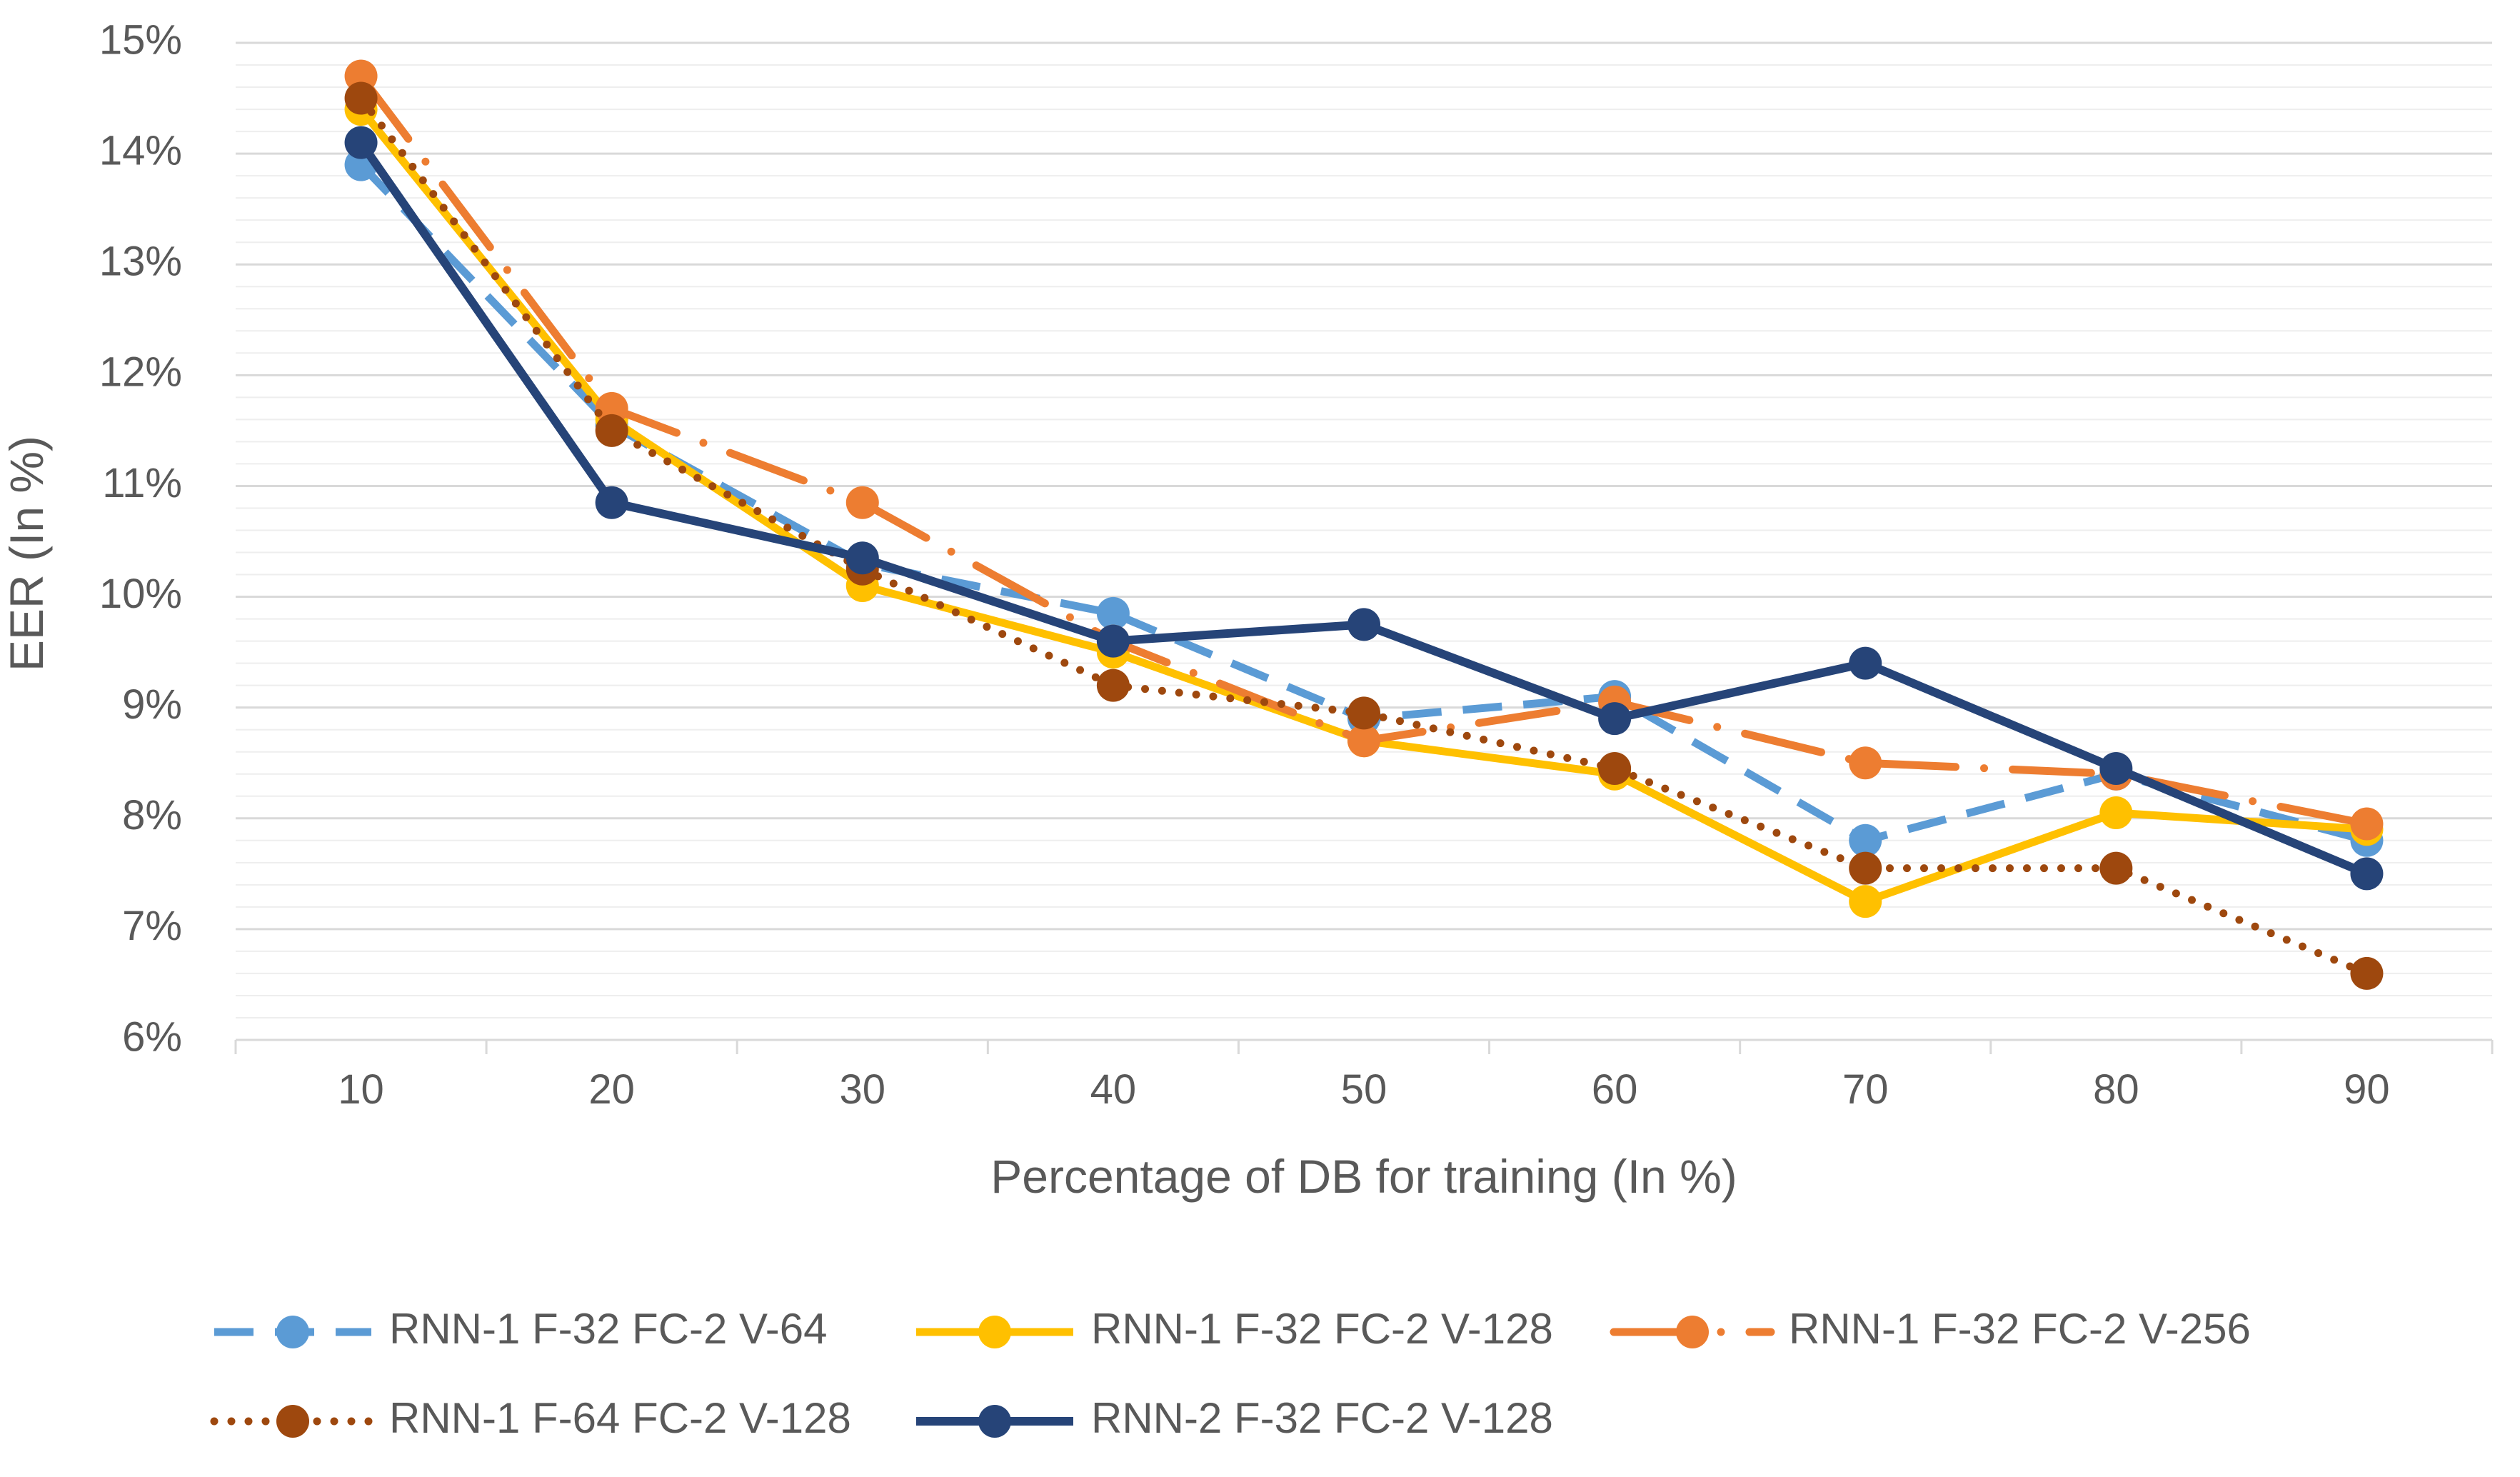  I want to click on legend-label: RNN-1 F-64 FC-2 V-128, so click(620, 1418).